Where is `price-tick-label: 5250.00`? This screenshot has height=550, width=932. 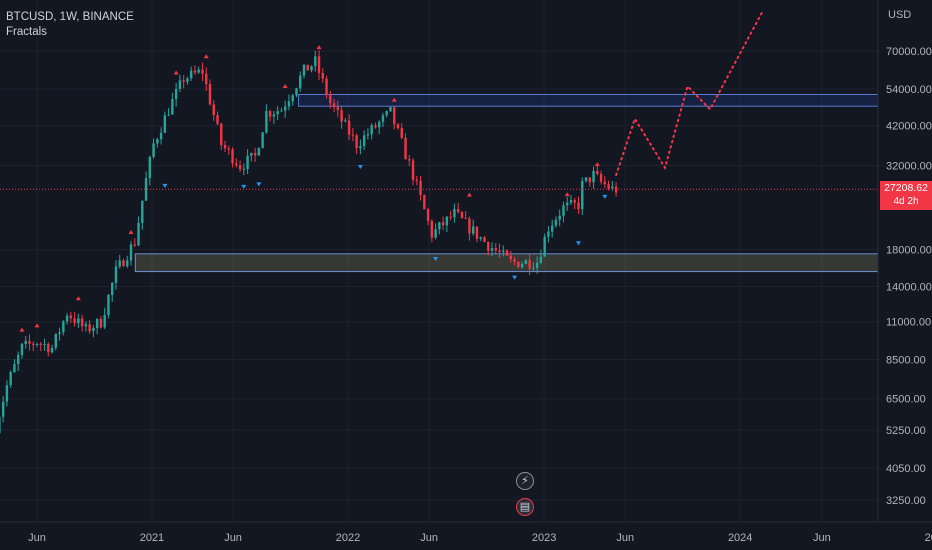
price-tick-label: 5250.00 is located at coordinates (906, 431).